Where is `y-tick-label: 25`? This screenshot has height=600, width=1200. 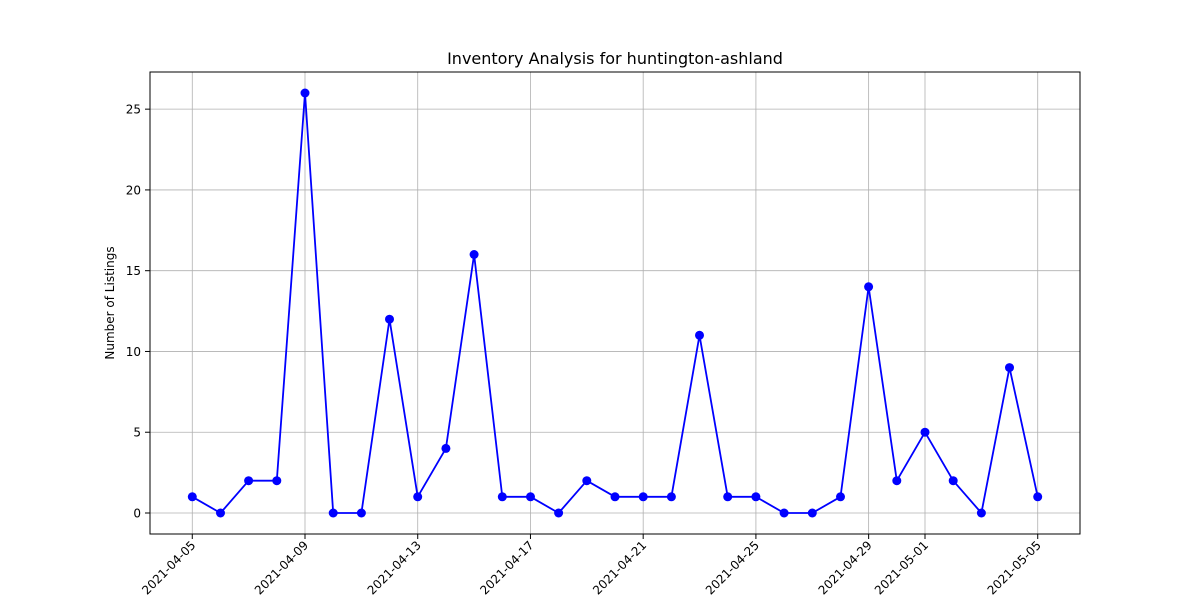 y-tick-label: 25 is located at coordinates (133, 110).